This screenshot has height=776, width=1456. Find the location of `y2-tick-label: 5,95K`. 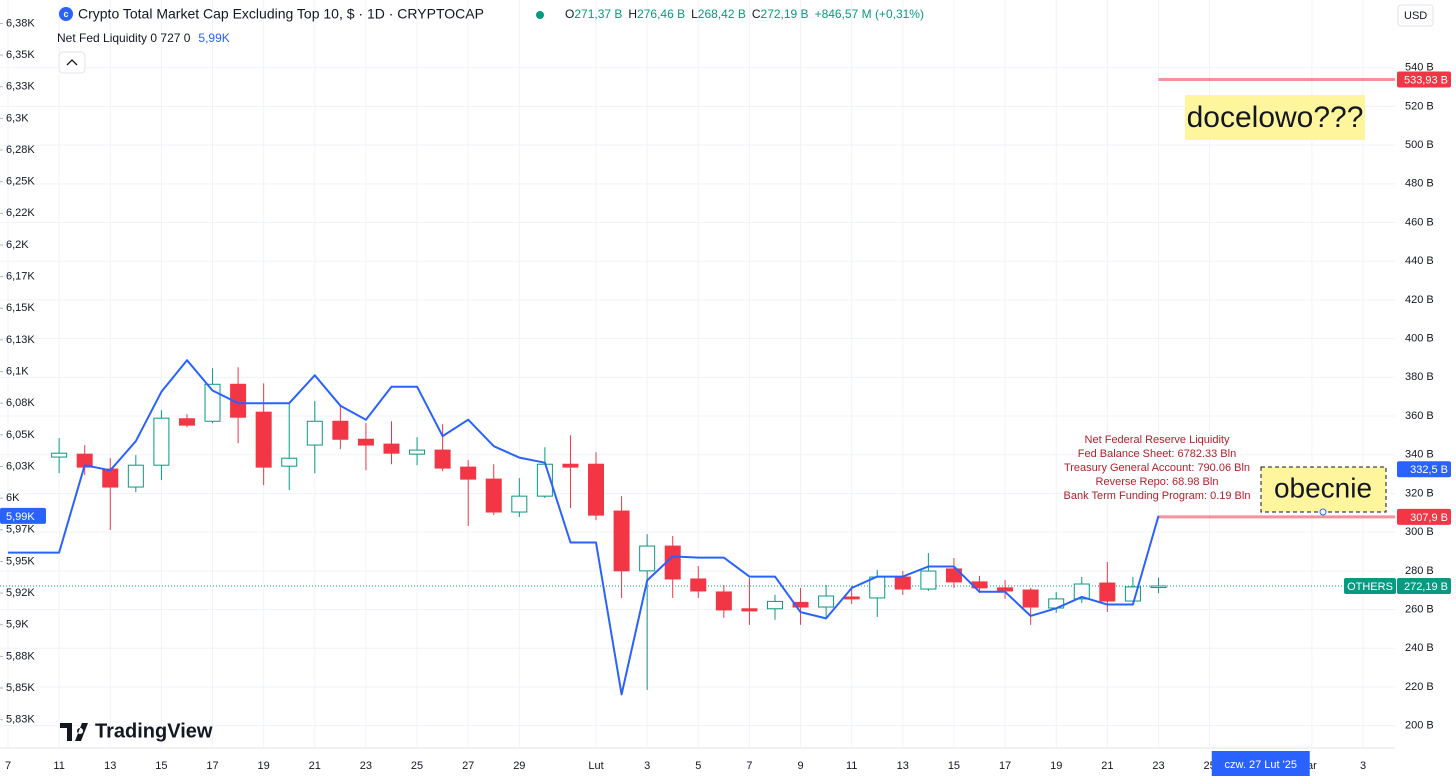

y2-tick-label: 5,95K is located at coordinates (20, 561).